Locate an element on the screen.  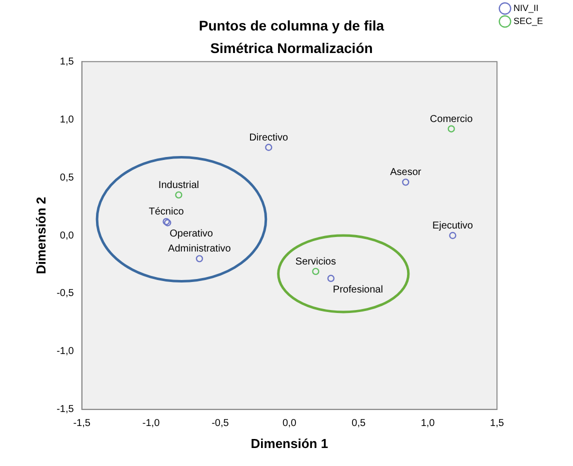
y-tick-label: 1,0 is located at coordinates (67, 120).